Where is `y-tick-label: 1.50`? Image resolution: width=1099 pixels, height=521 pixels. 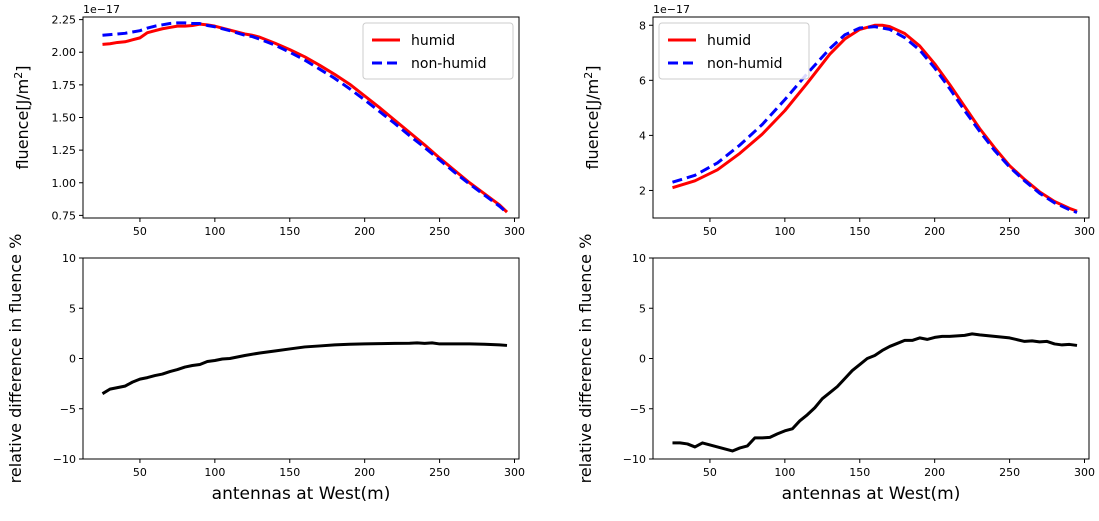 y-tick-label: 1.50 is located at coordinates (64, 118).